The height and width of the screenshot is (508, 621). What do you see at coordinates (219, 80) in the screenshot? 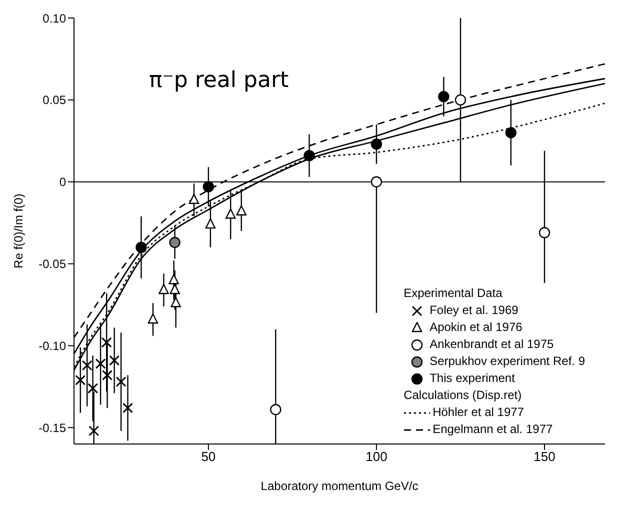
I see `text: π⁻p real part` at bounding box center [219, 80].